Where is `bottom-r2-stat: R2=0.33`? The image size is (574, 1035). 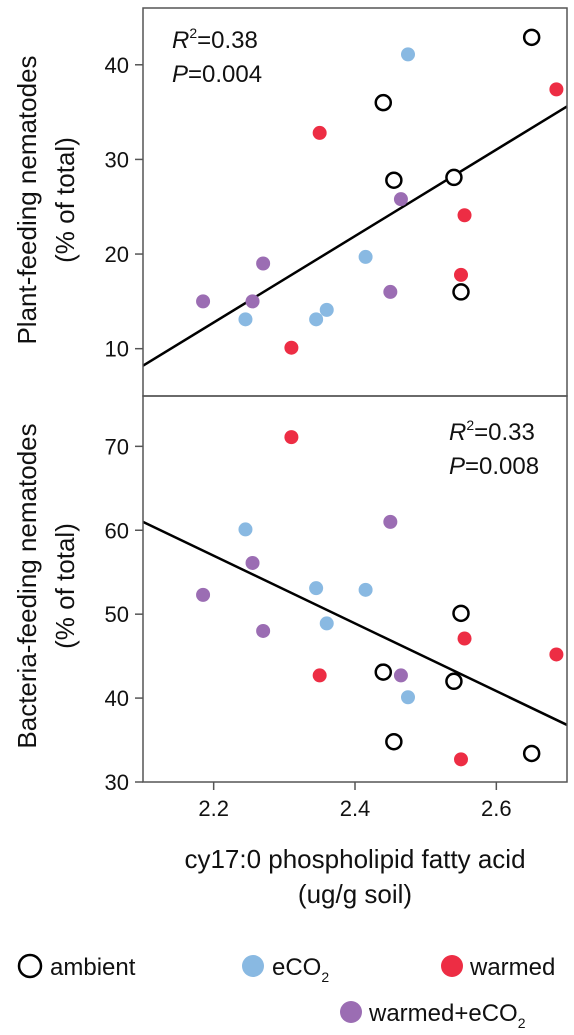 bottom-r2-stat: R2=0.33 is located at coordinates (492, 431).